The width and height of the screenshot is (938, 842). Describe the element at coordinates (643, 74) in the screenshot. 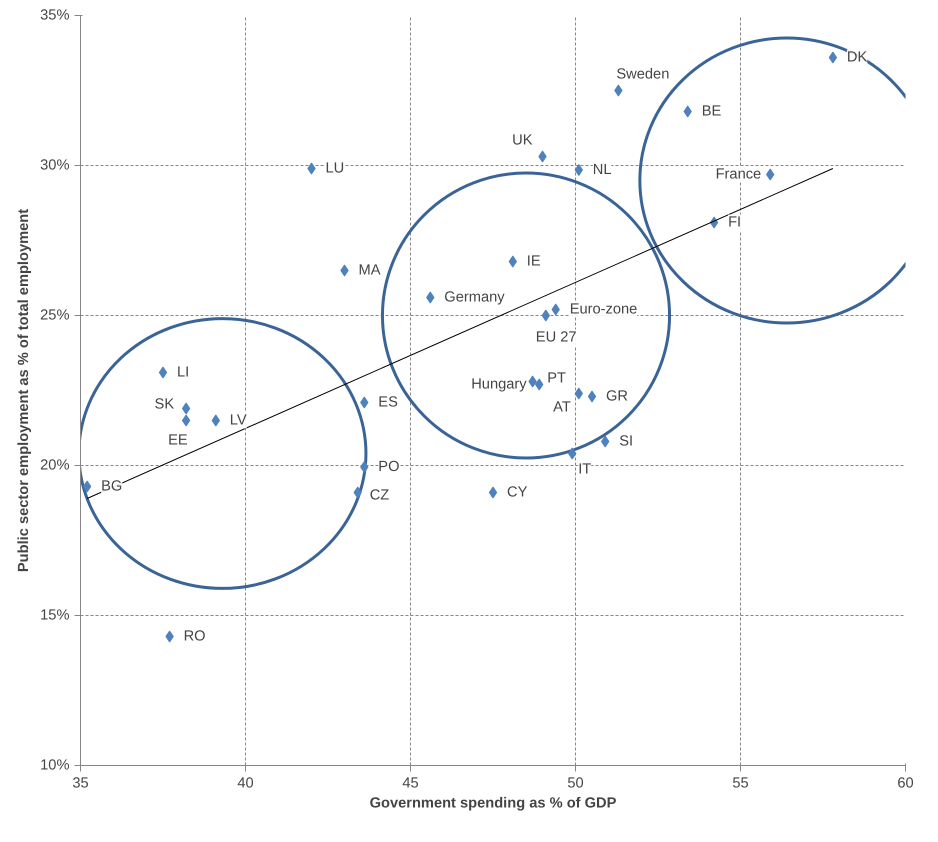

I see `annotation: Sweden` at that location.